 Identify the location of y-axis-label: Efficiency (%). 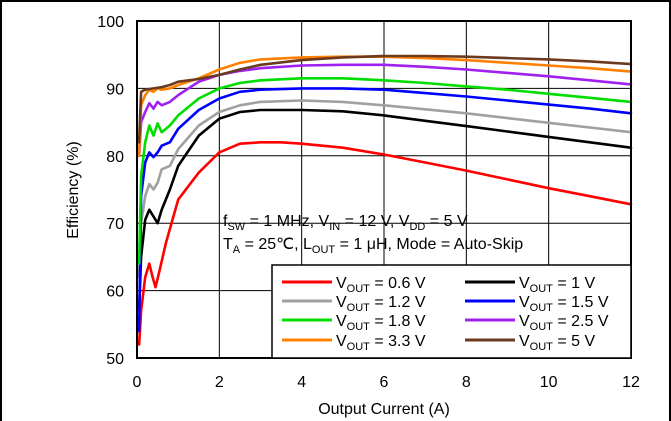
(73, 190).